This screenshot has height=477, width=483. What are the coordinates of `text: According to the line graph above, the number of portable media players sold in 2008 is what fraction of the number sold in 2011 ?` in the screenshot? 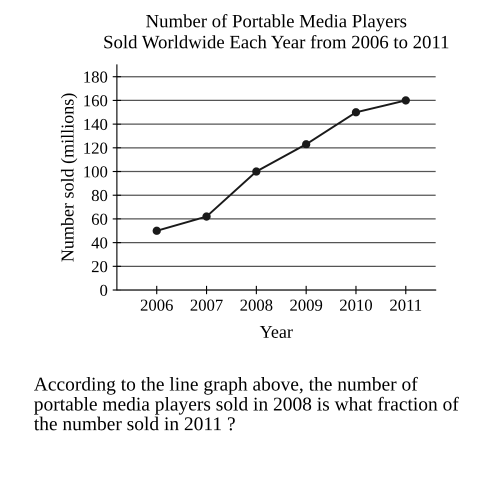 It's located at (246, 403).